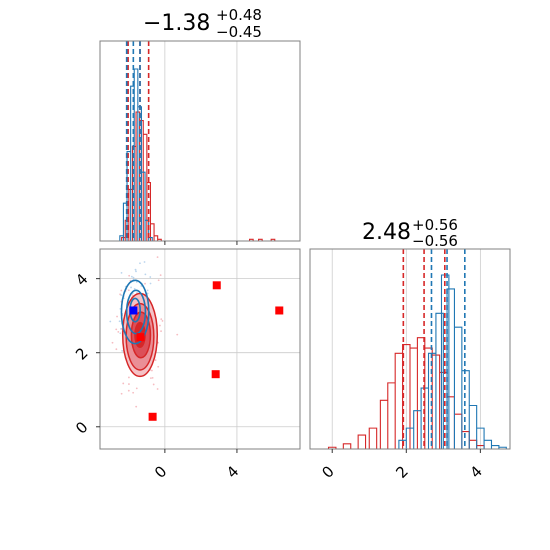 The width and height of the screenshot is (550, 550). I want to click on joint-blue-contour-outer, so click(135, 312).